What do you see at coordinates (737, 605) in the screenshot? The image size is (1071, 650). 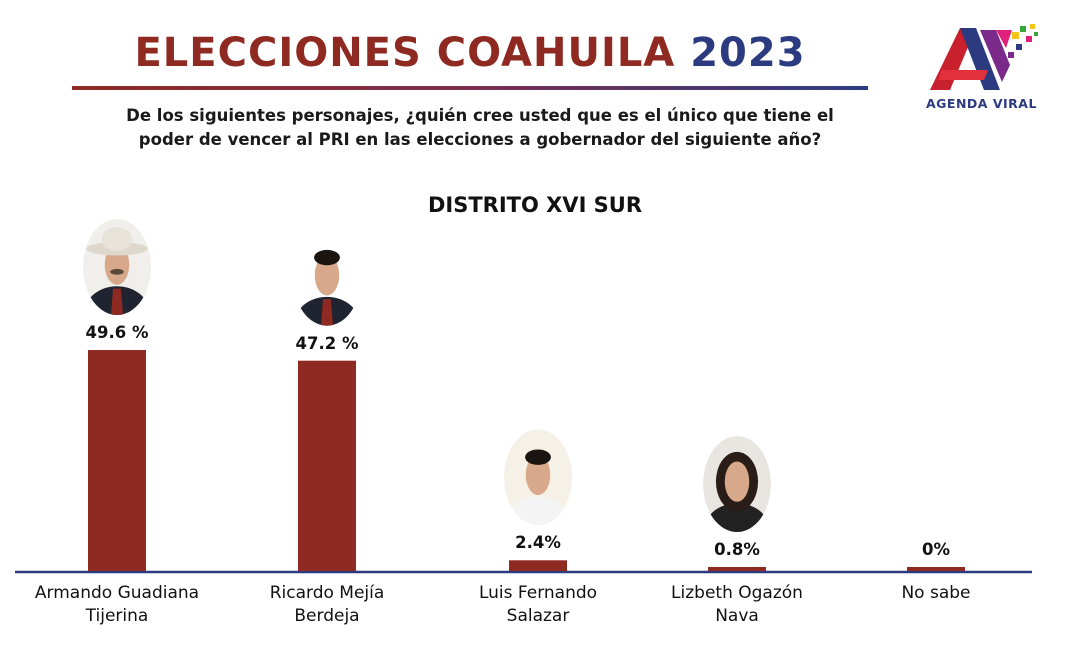 I see `category-label-4: Lizbeth Ogazón Nava` at bounding box center [737, 605].